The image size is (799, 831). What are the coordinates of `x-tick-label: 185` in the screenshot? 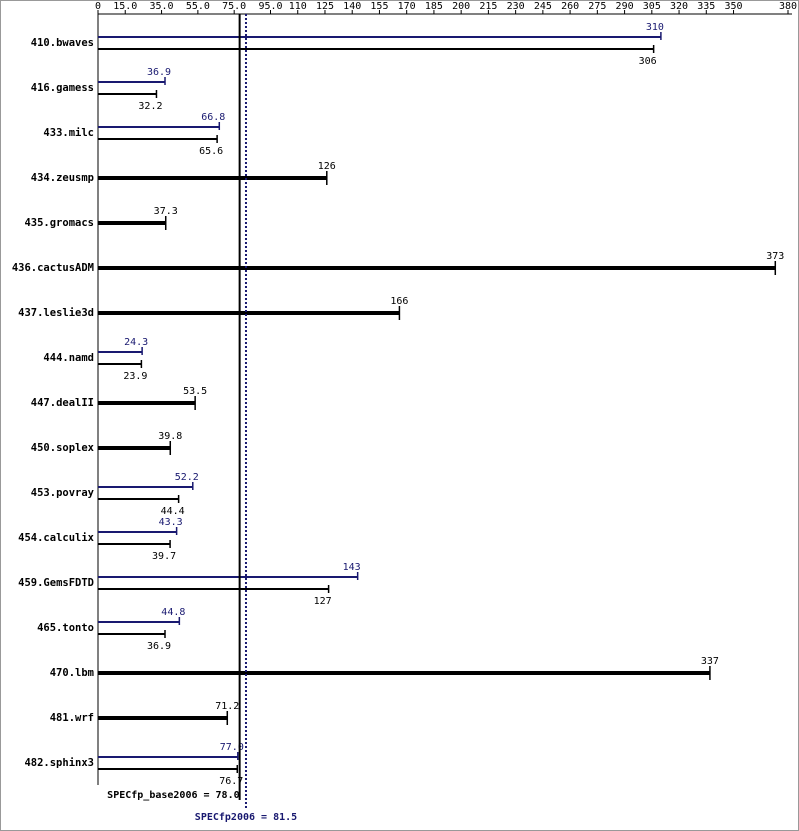 It's located at (434, 6).